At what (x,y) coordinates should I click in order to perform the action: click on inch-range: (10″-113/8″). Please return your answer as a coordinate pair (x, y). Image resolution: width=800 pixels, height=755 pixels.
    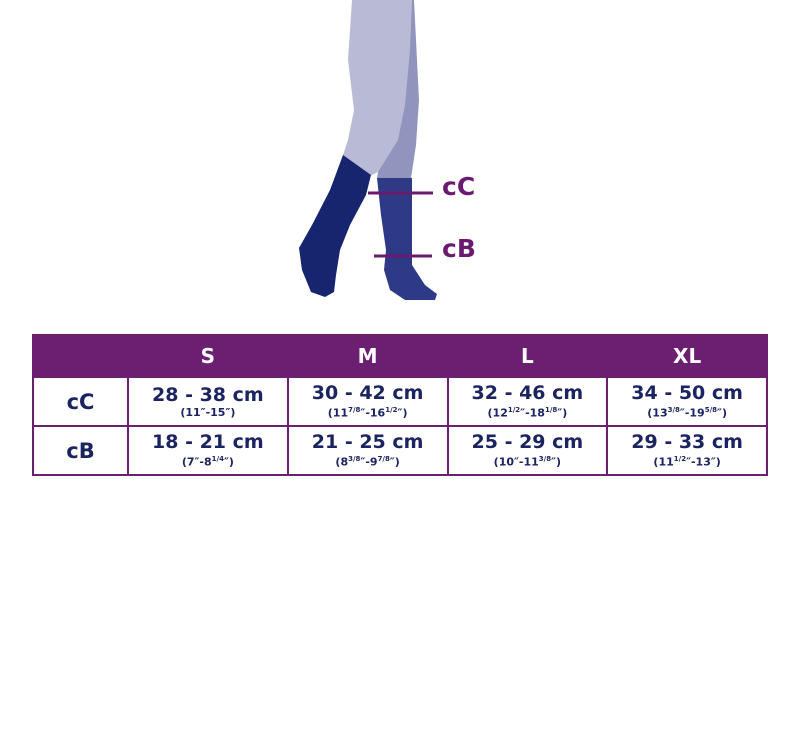
    Looking at the image, I should click on (527, 462).